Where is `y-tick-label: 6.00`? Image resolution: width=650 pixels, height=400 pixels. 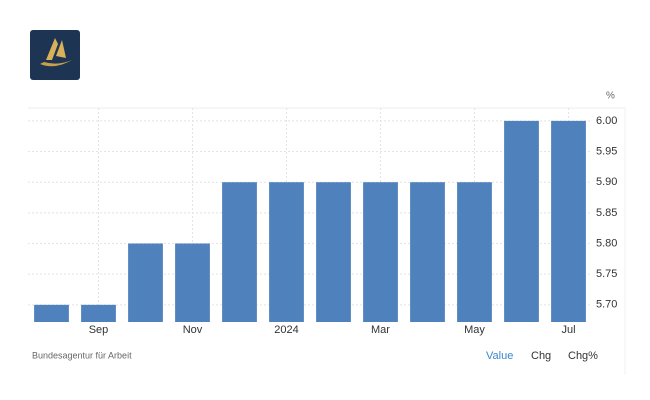 y-tick-label: 6.00 is located at coordinates (606, 121).